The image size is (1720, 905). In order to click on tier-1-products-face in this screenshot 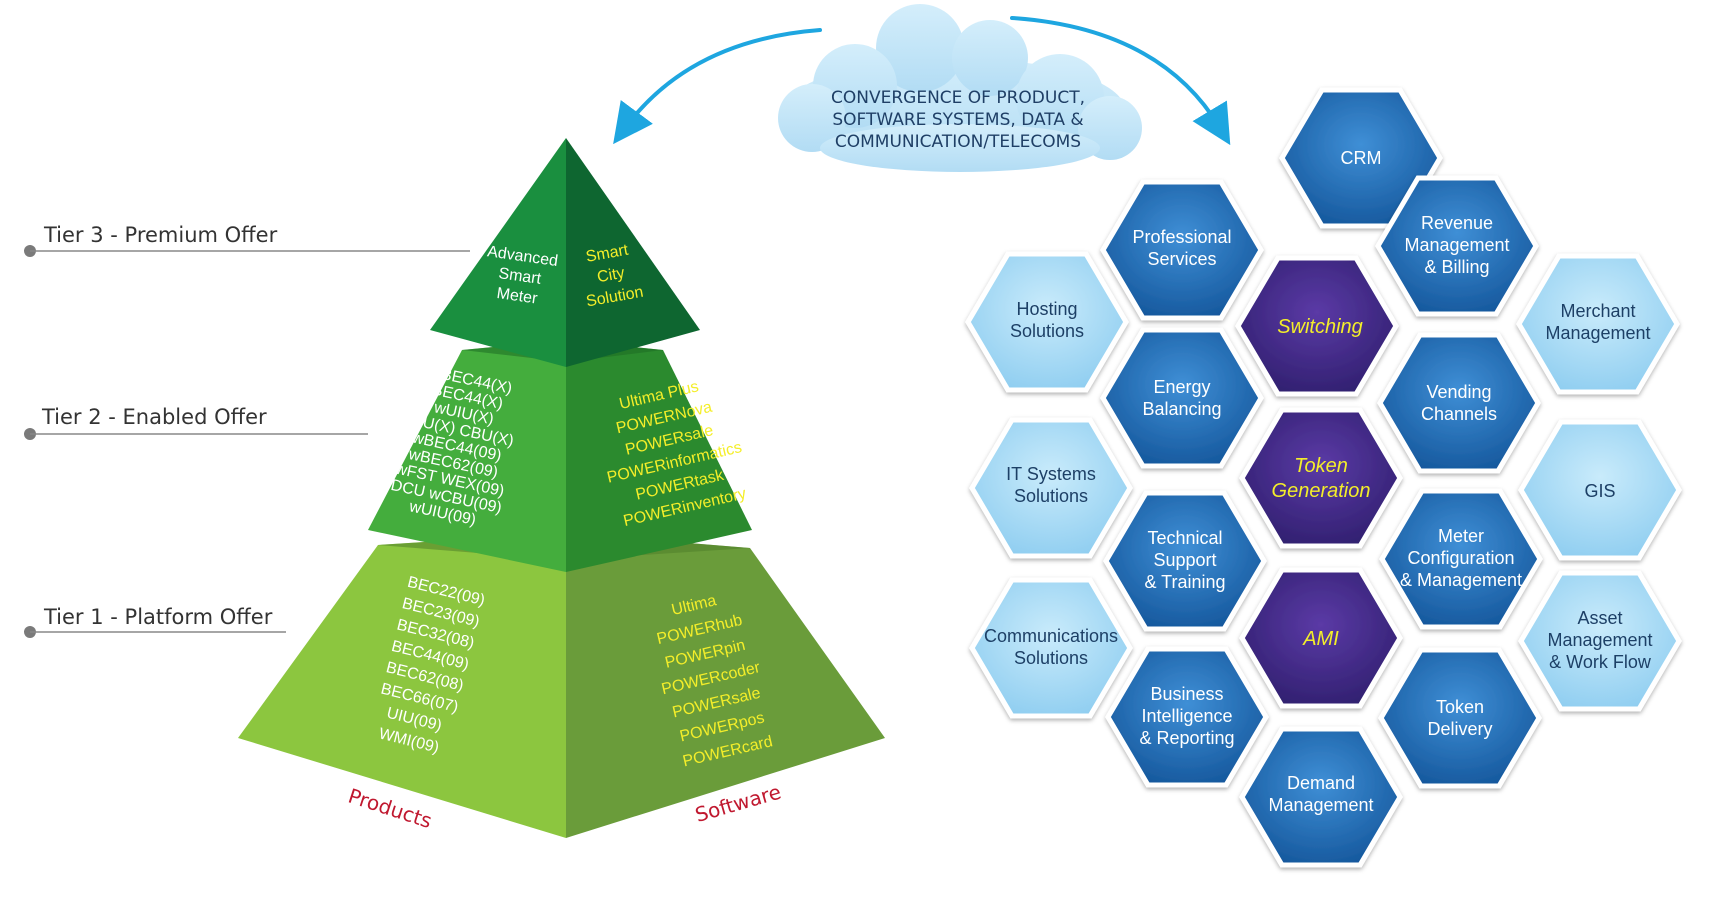, I will do `click(402, 685)`.